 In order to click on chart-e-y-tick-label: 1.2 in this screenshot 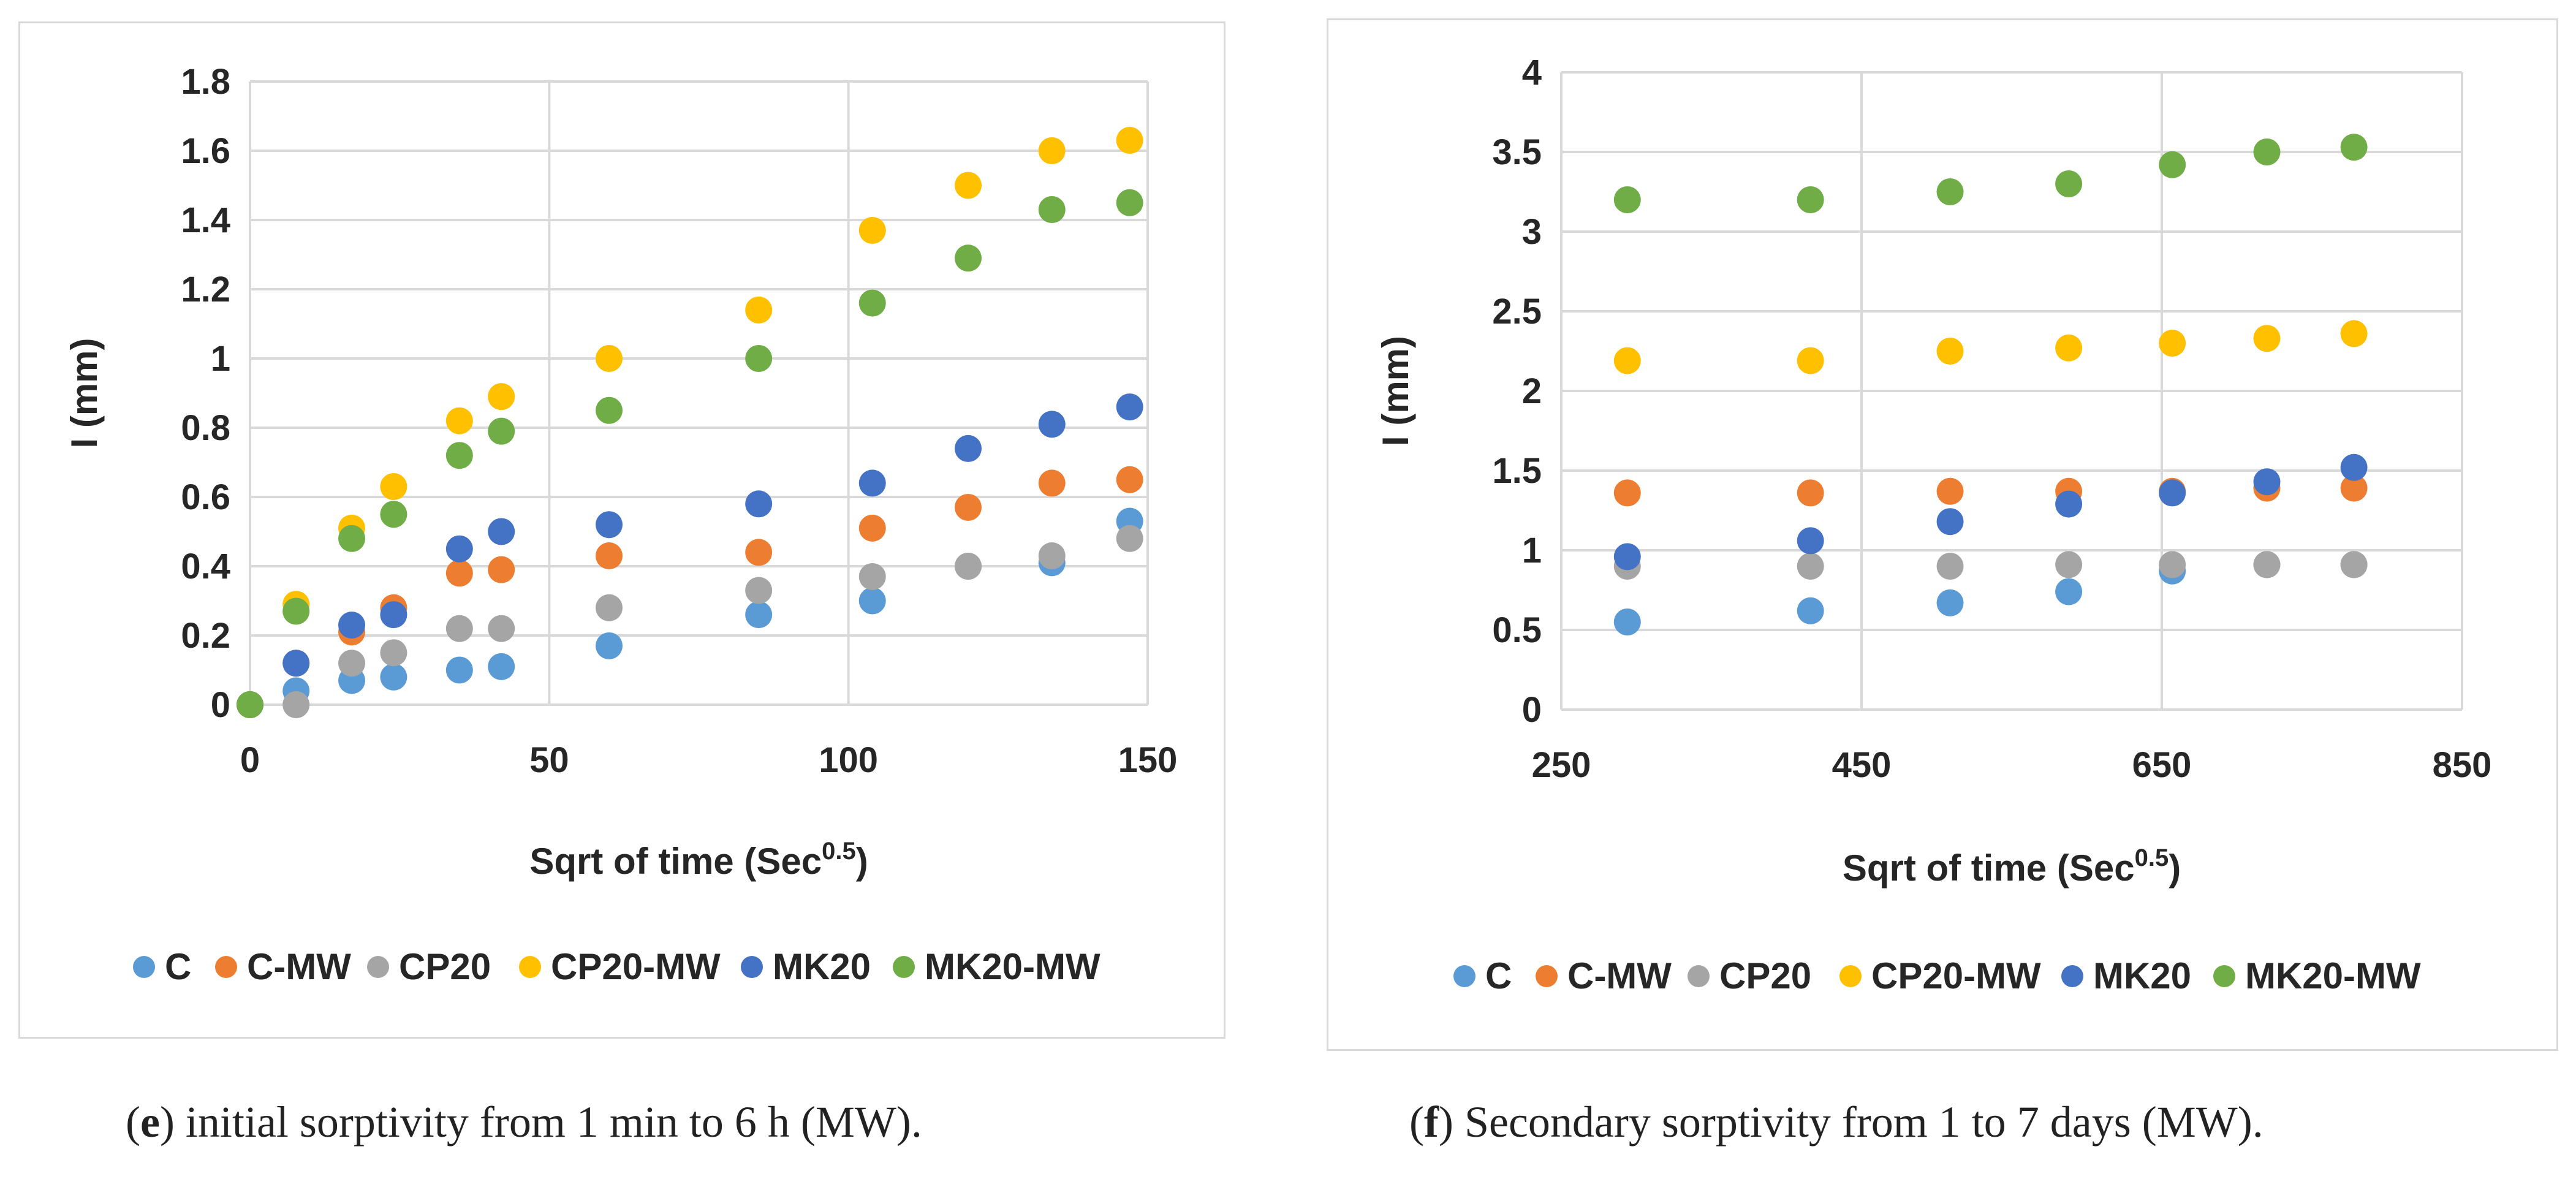, I will do `click(205, 289)`.